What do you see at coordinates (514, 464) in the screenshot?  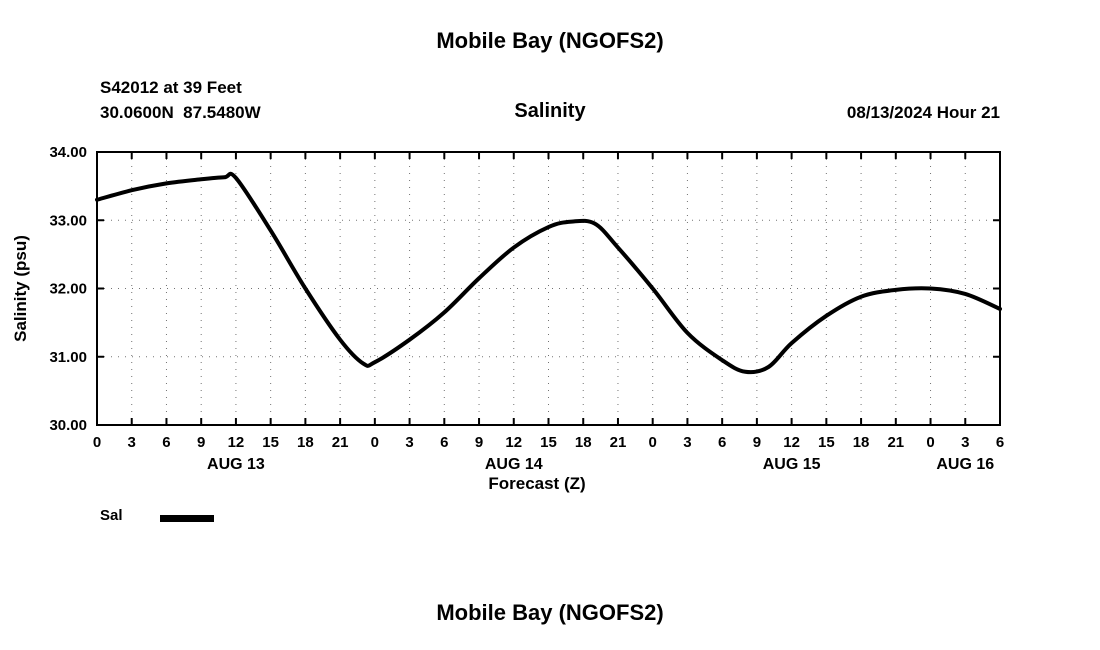 I see `svg-text: AUG 14` at bounding box center [514, 464].